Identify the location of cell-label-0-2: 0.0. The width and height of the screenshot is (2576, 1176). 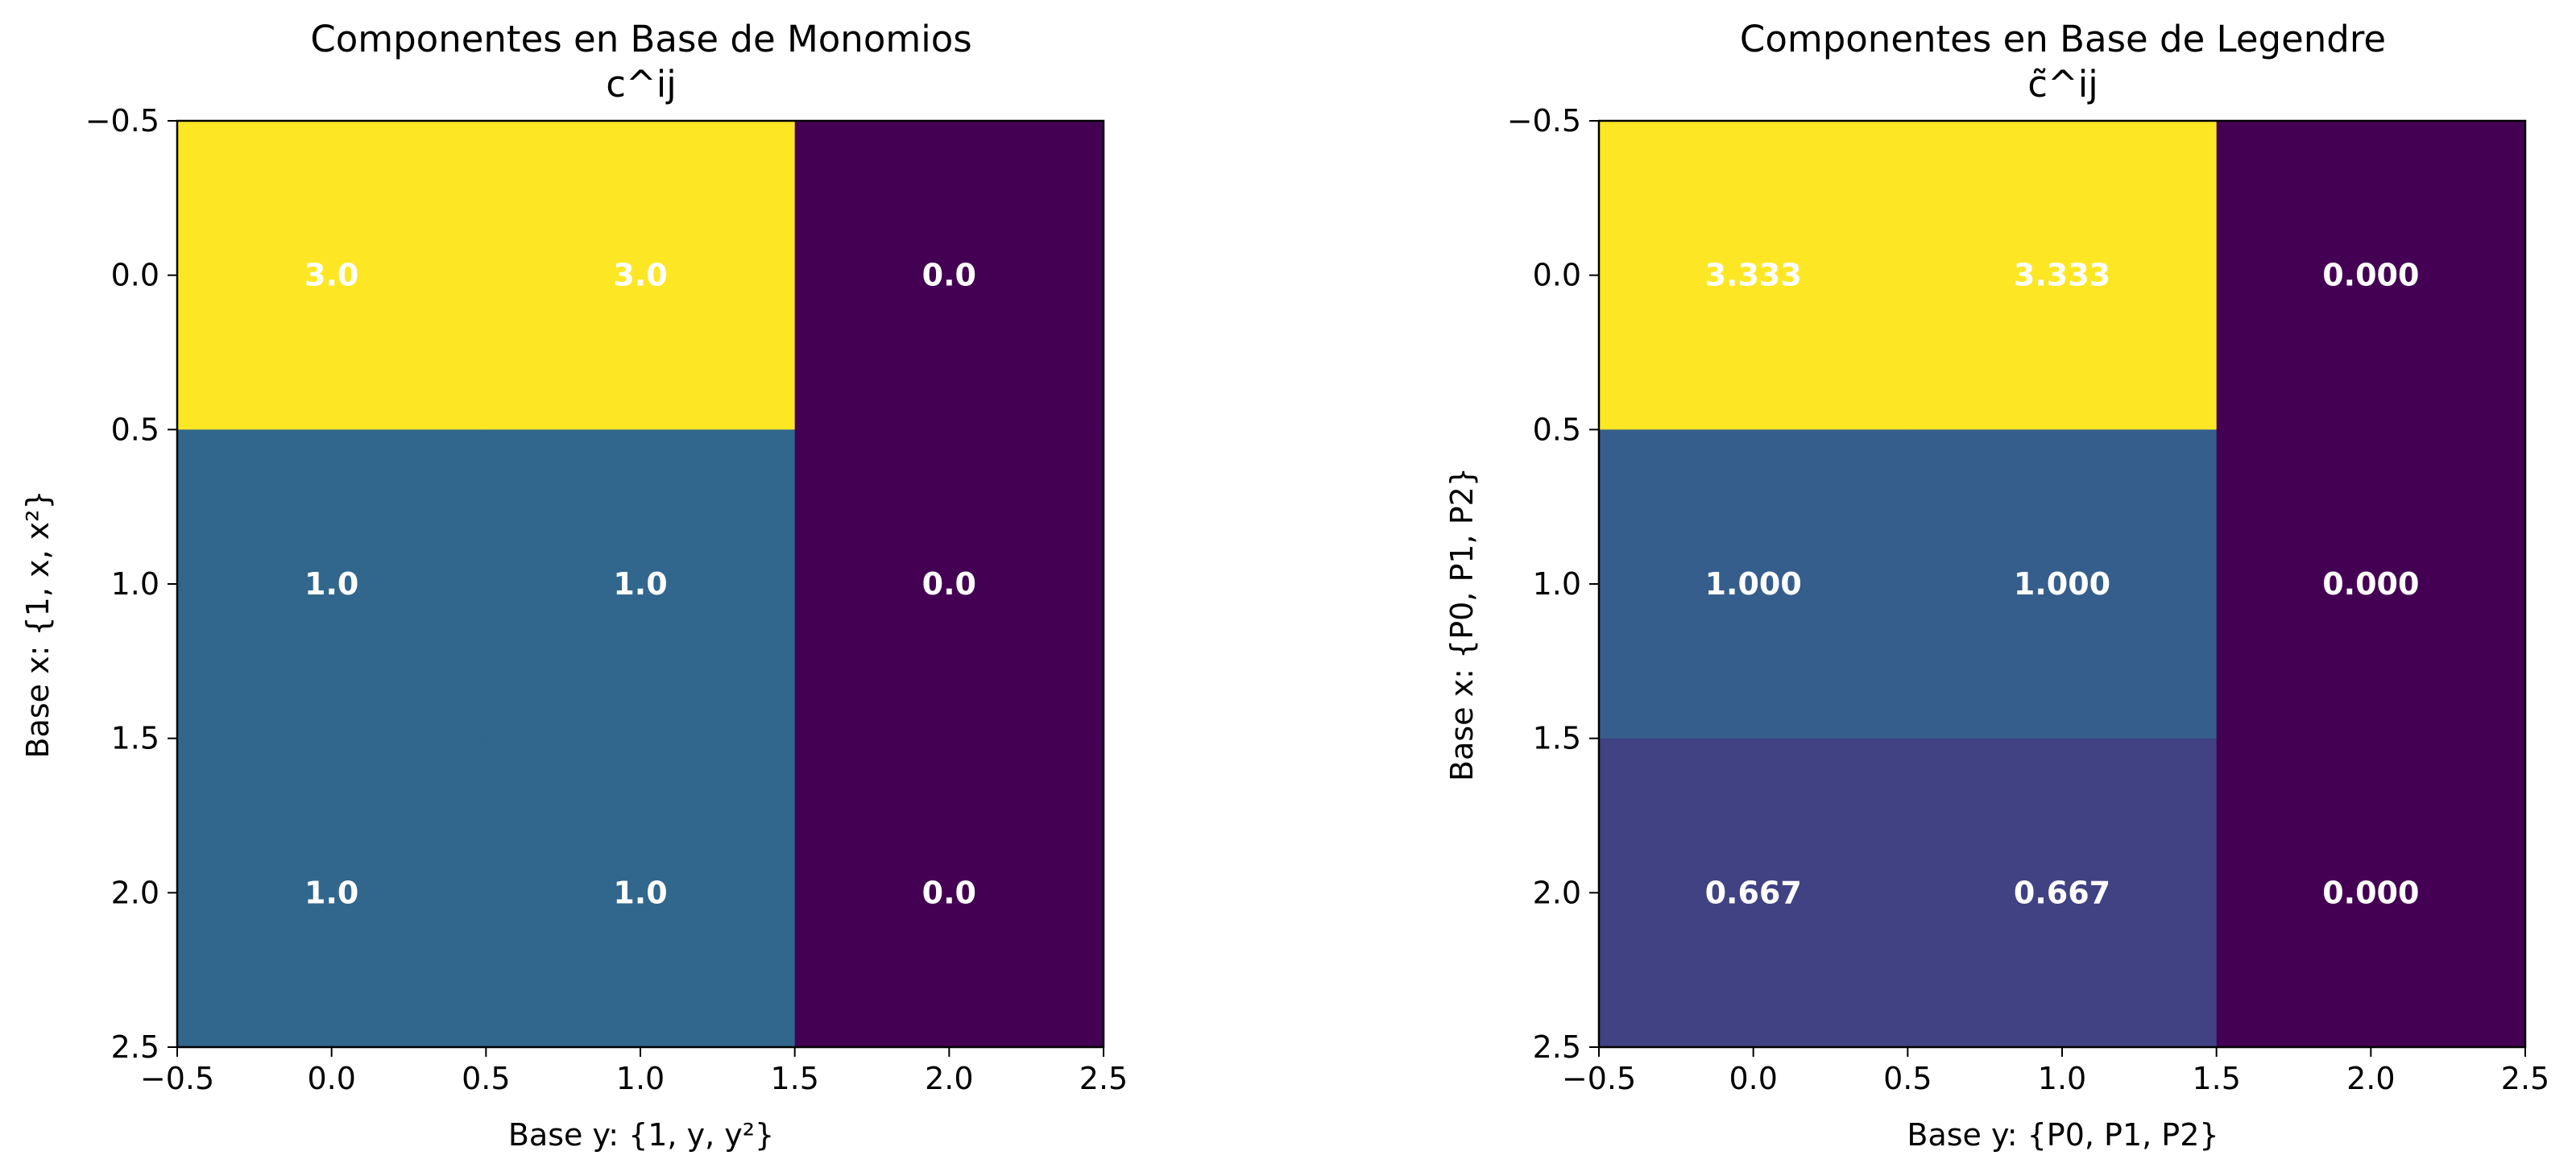
(949, 275).